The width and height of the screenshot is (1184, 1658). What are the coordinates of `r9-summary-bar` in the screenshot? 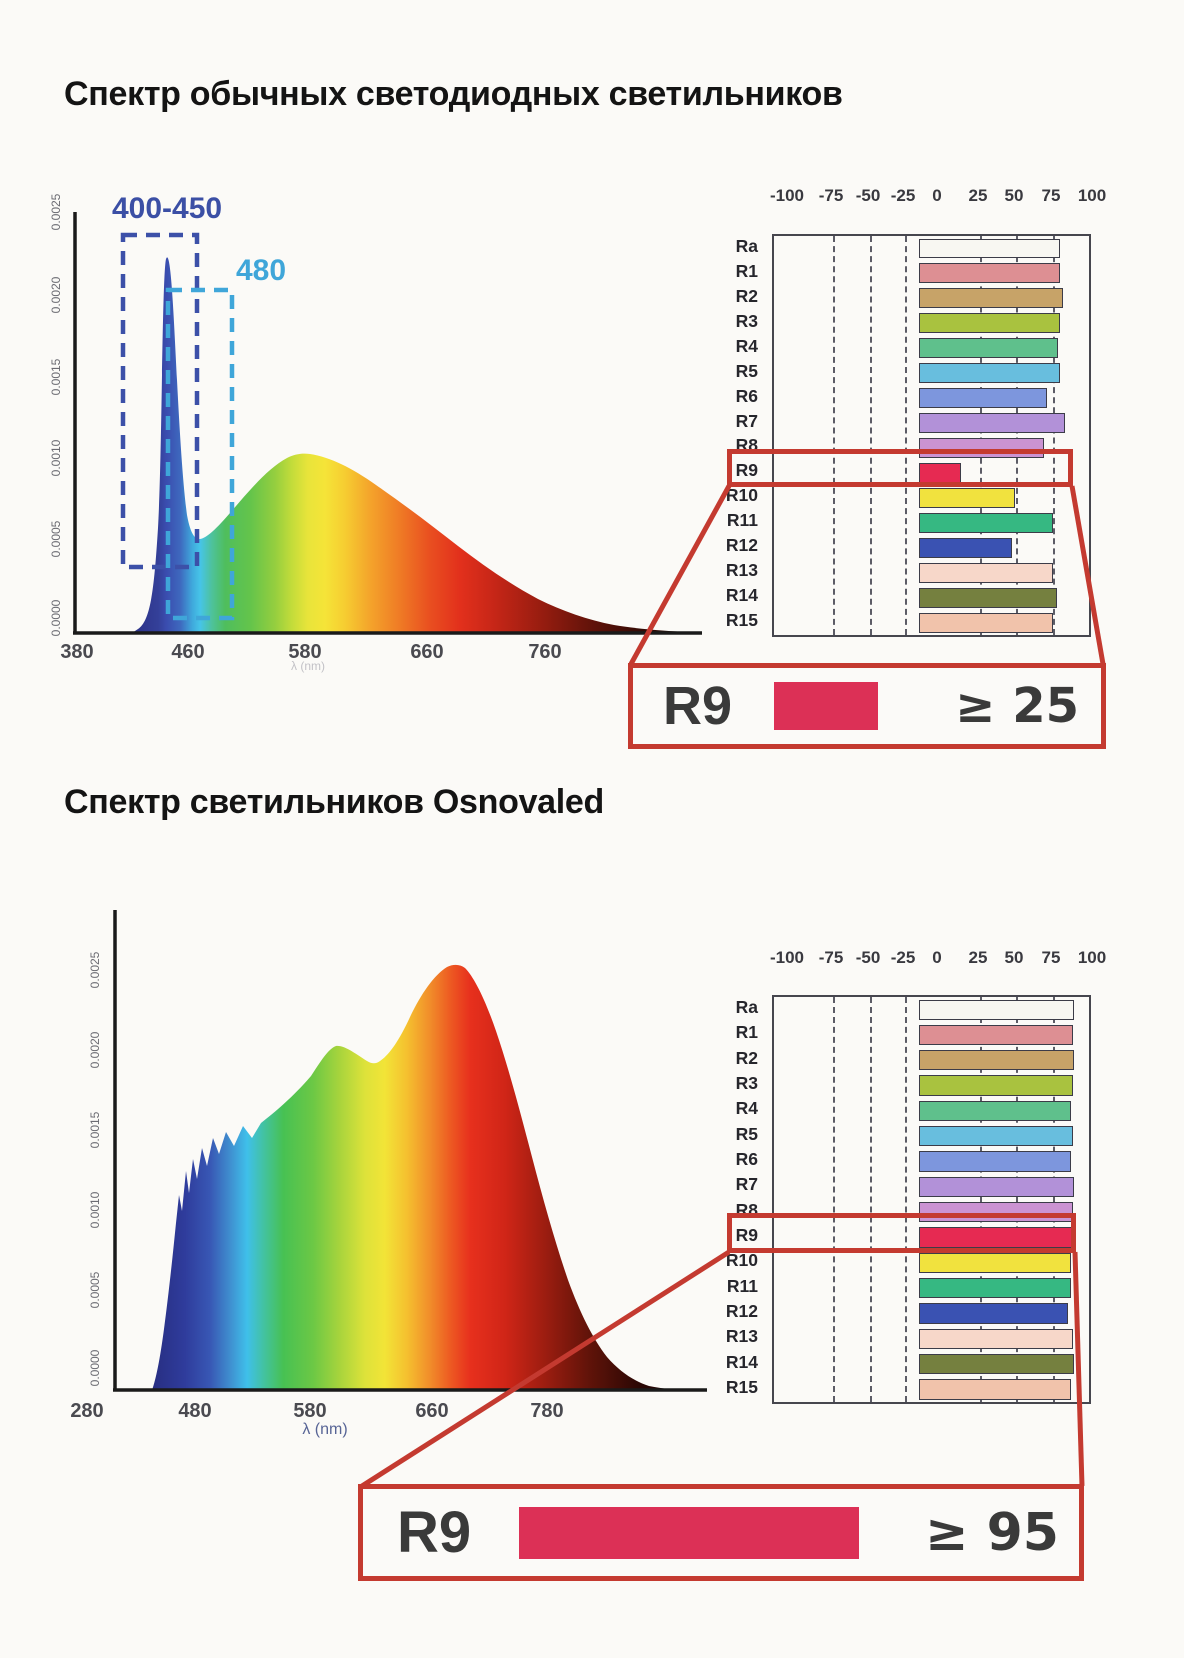 It's located at (689, 1532).